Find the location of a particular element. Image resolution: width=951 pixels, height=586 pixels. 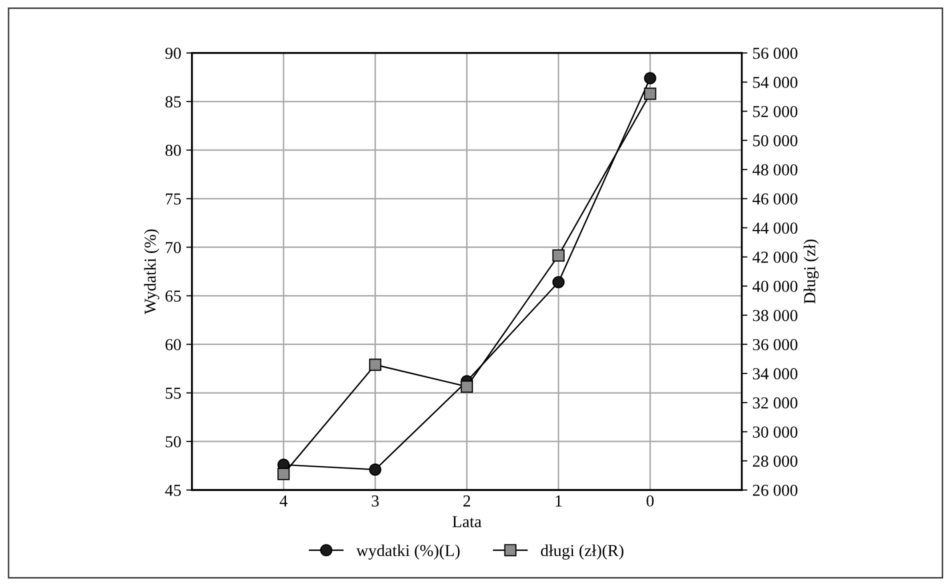

y2-tick-label: 42 000 is located at coordinates (775, 257).